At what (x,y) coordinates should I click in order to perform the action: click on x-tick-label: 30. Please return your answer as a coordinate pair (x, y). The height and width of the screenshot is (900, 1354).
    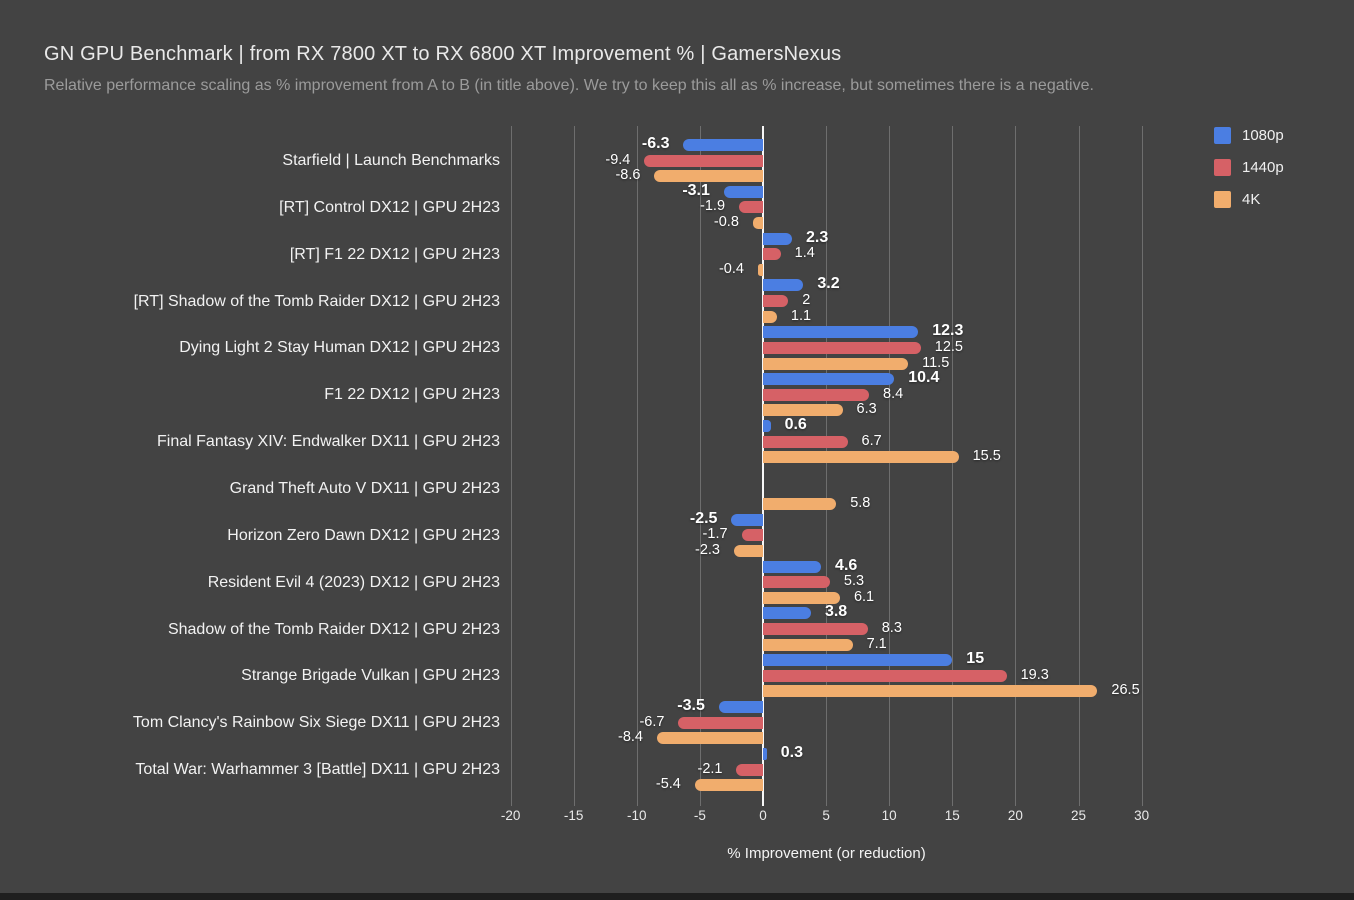
    Looking at the image, I should click on (1142, 815).